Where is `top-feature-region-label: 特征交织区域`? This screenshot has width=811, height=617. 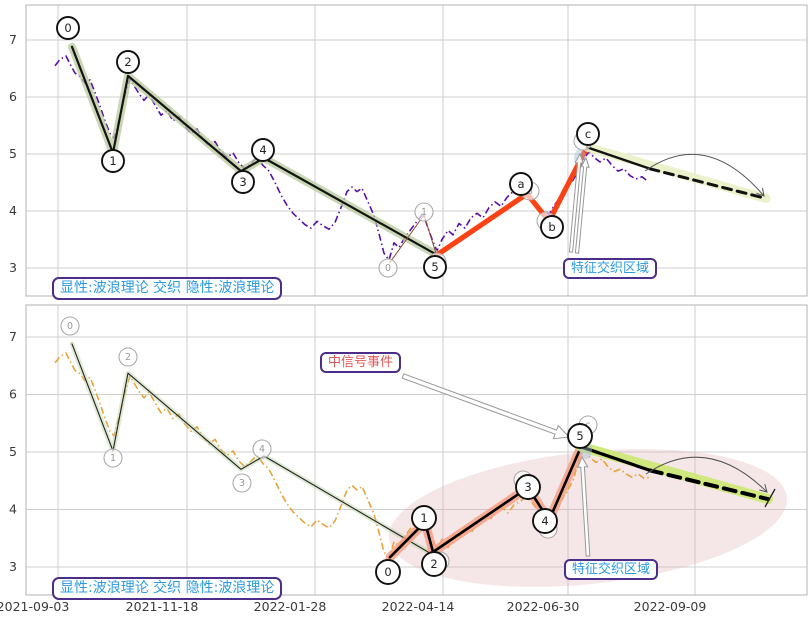 top-feature-region-label: 特征交织区域 is located at coordinates (610, 268).